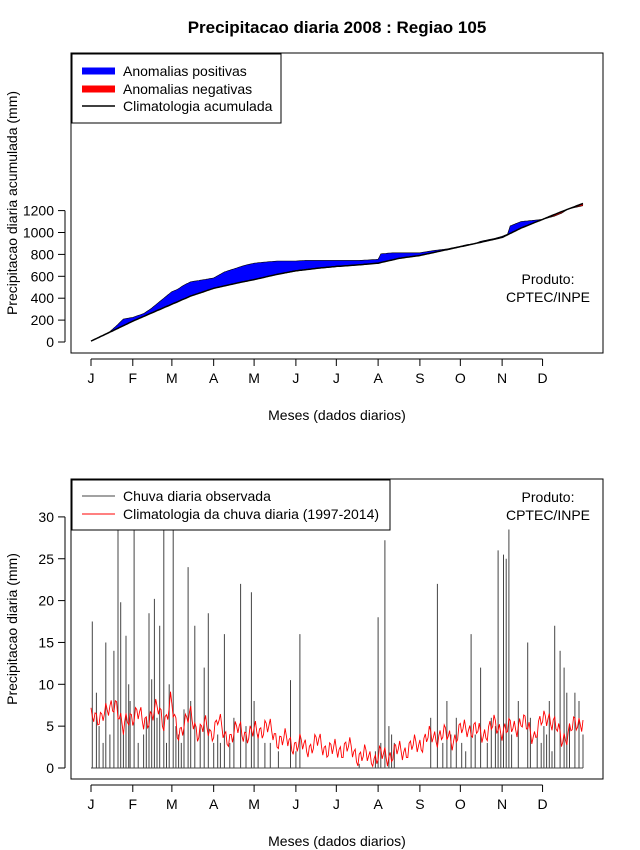 This screenshot has height=850, width=640. I want to click on y-tick-label: 200, so click(43, 320).